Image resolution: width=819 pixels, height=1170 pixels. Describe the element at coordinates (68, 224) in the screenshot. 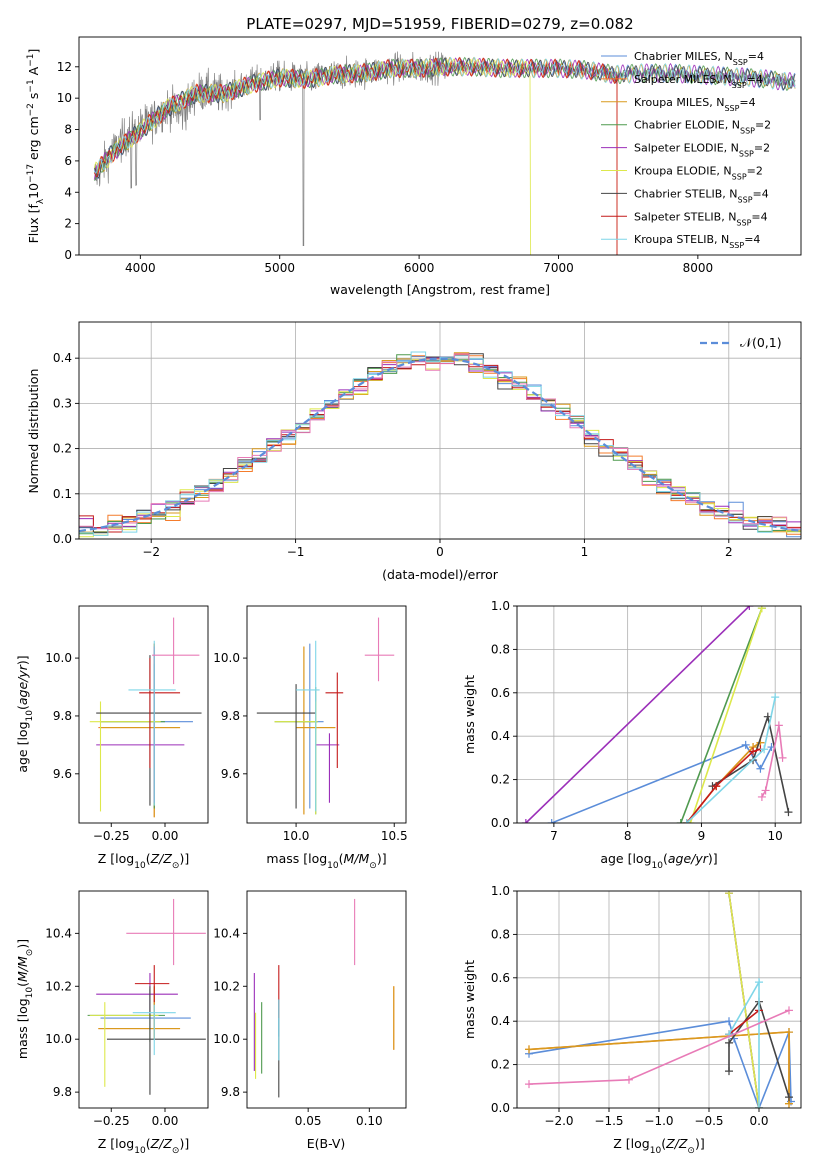

I see `y-tick-label: 2` at that location.